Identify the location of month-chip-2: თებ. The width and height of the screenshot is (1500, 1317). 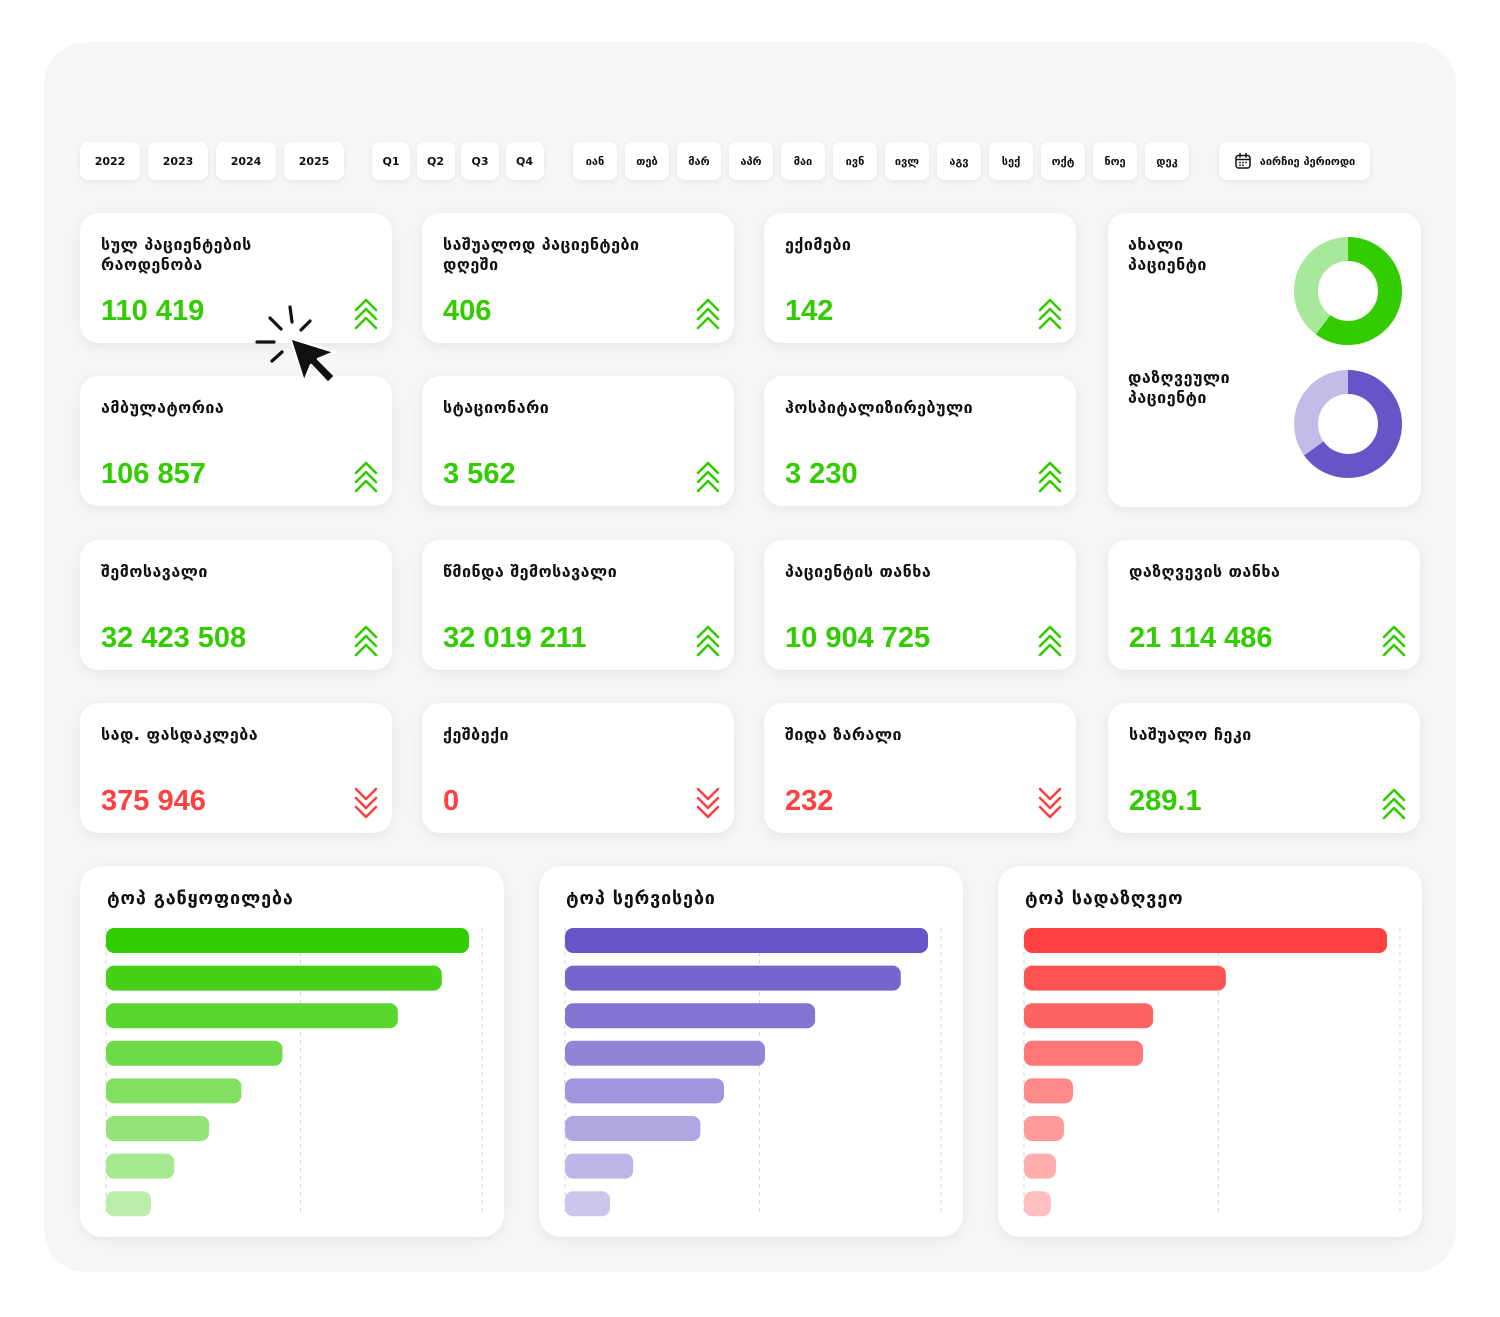
(647, 161).